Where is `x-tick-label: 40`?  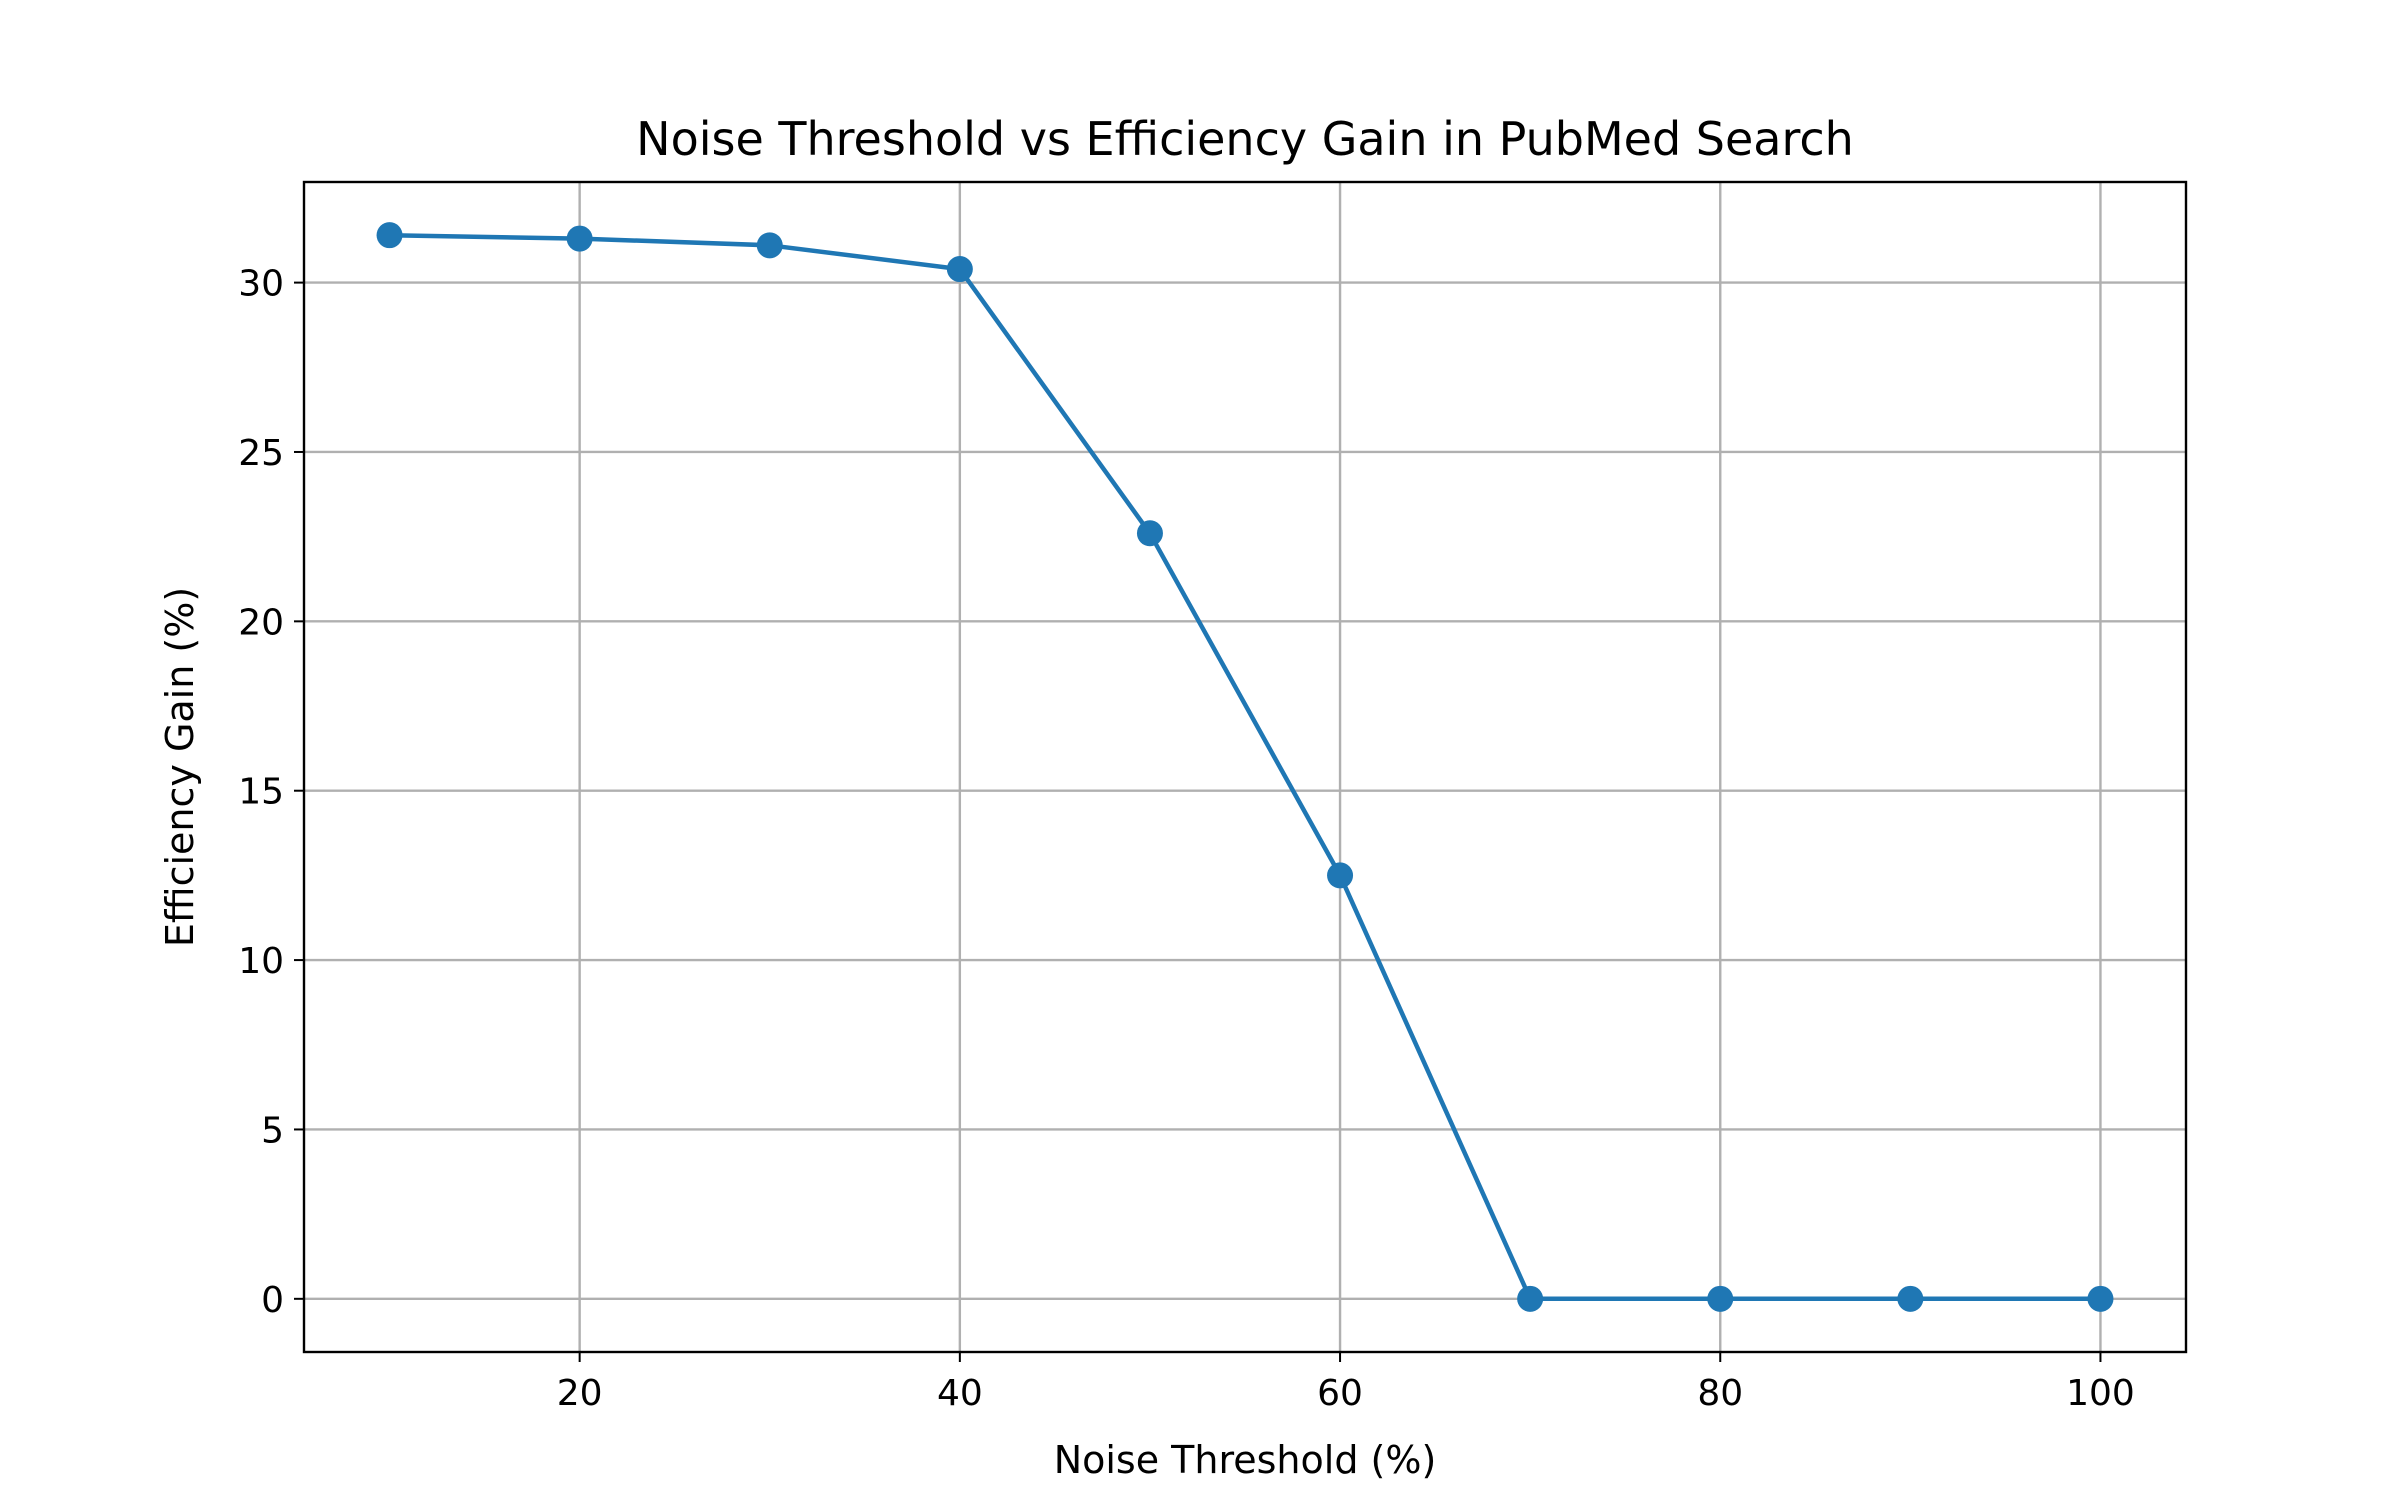 x-tick-label: 40 is located at coordinates (960, 1393).